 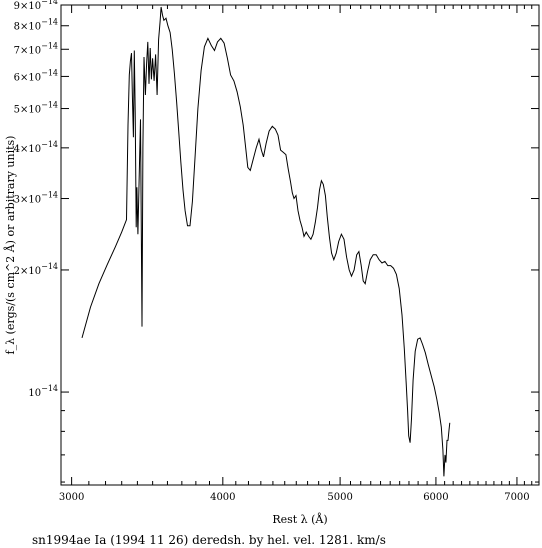 I want to click on y-tick-label: 10−14, so click(x=43, y=391).